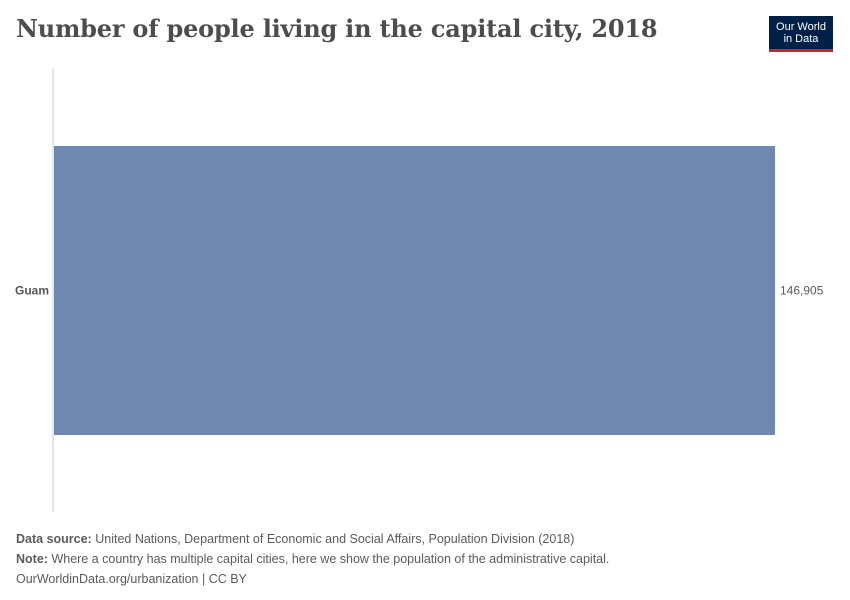 The height and width of the screenshot is (600, 850). Describe the element at coordinates (131, 579) in the screenshot. I see `source-link: OurWorldinData.org/urbanization | CC BY` at that location.